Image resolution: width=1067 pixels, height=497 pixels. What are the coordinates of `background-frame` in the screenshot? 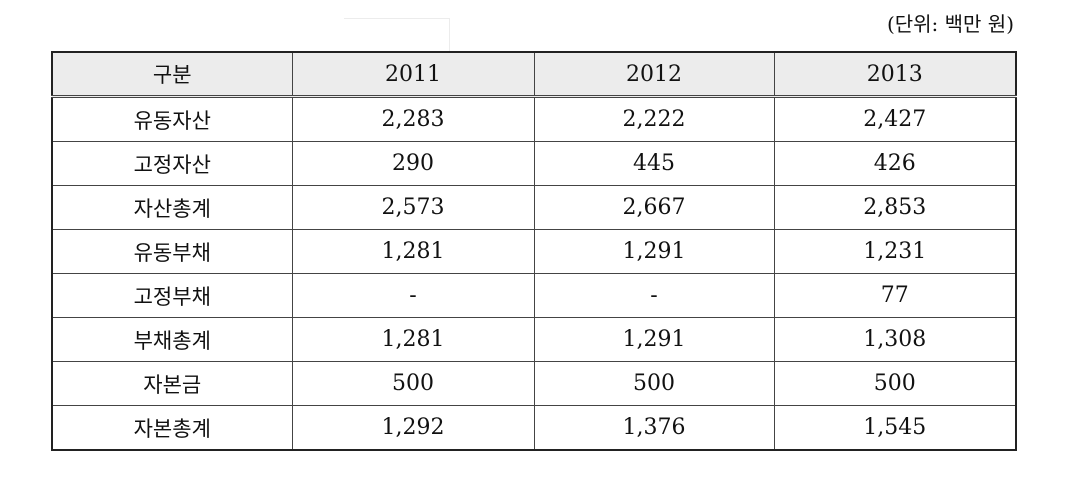 It's located at (397, 43).